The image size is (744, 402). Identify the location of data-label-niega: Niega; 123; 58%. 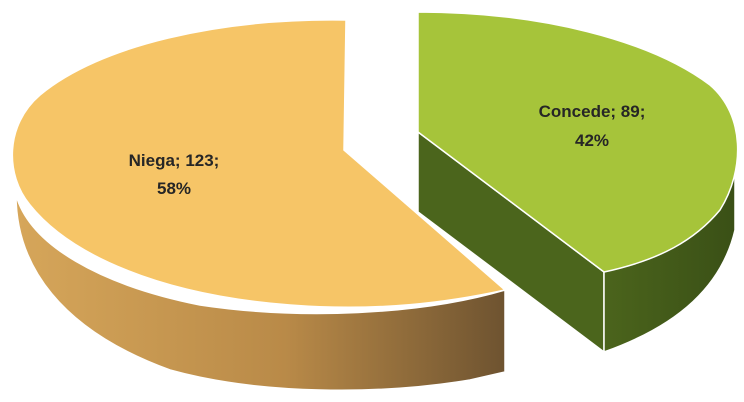
(174, 174).